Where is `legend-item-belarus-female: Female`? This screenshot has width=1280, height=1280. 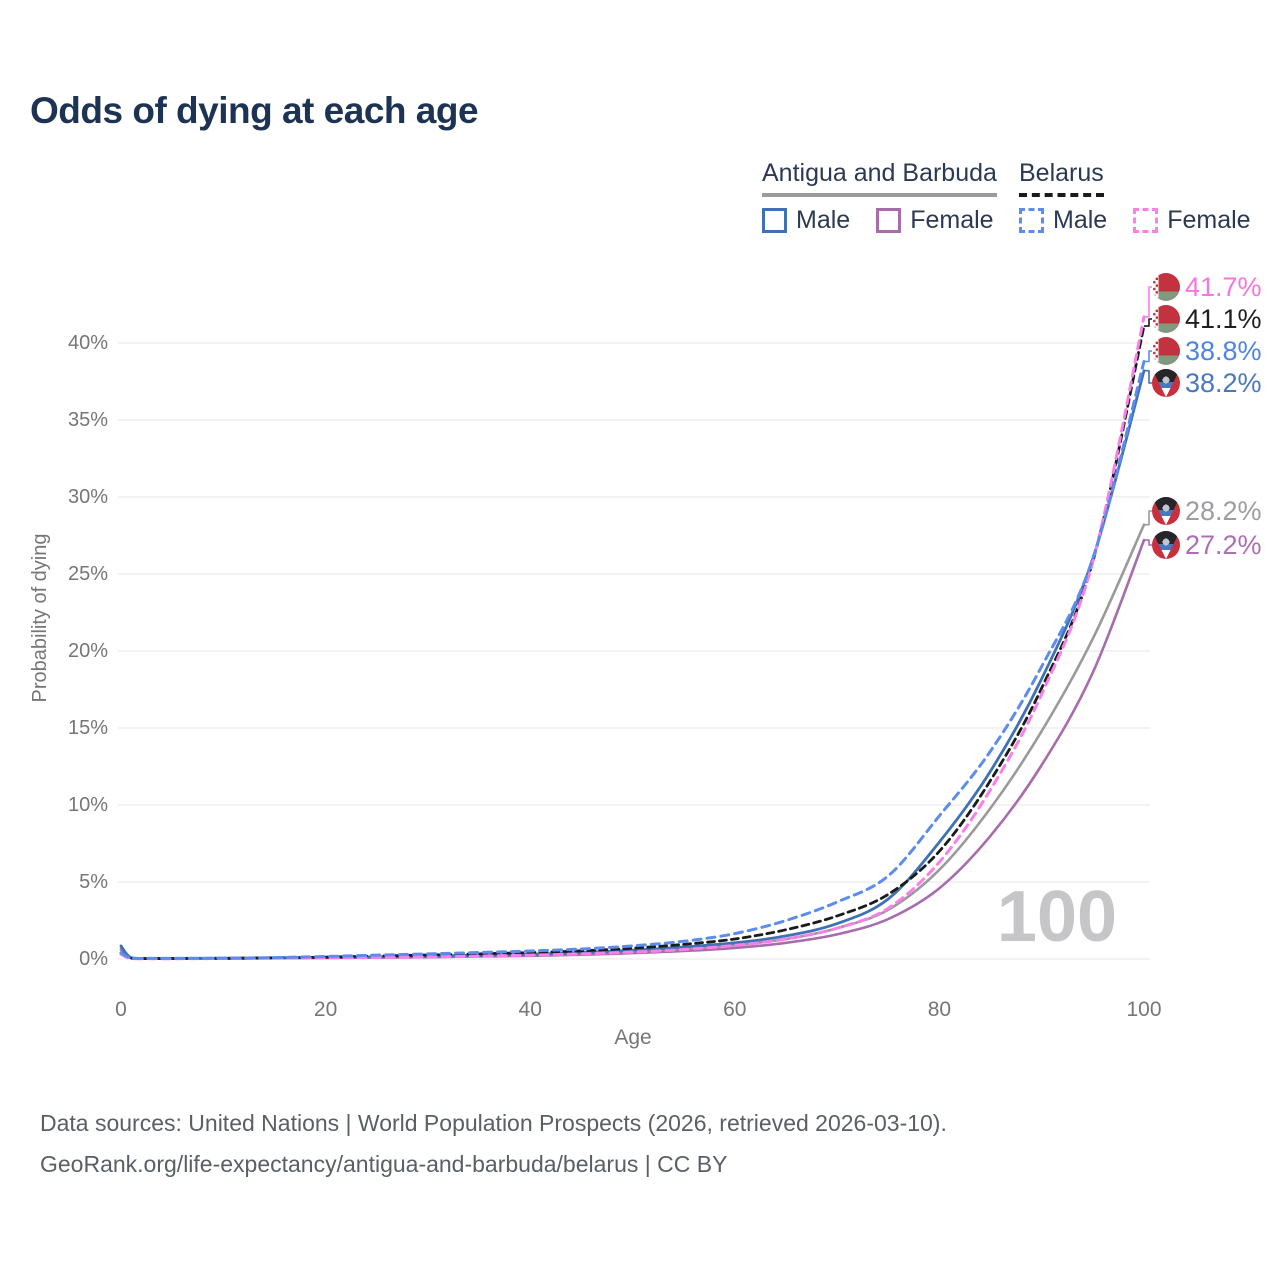
legend-item-belarus-female: Female is located at coordinates (1192, 220).